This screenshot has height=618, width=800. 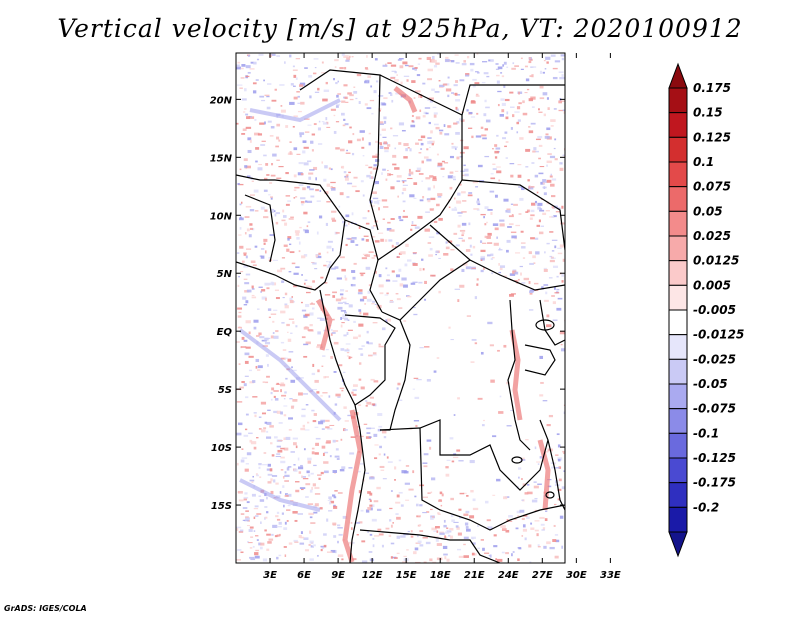 What do you see at coordinates (260, 228) in the screenshot?
I see `border-line` at bounding box center [260, 228].